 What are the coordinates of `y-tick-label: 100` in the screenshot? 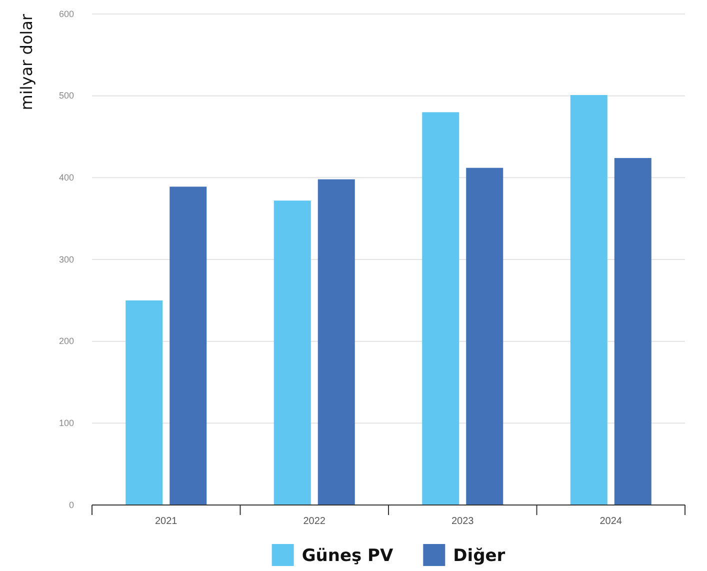 It's located at (66, 423).